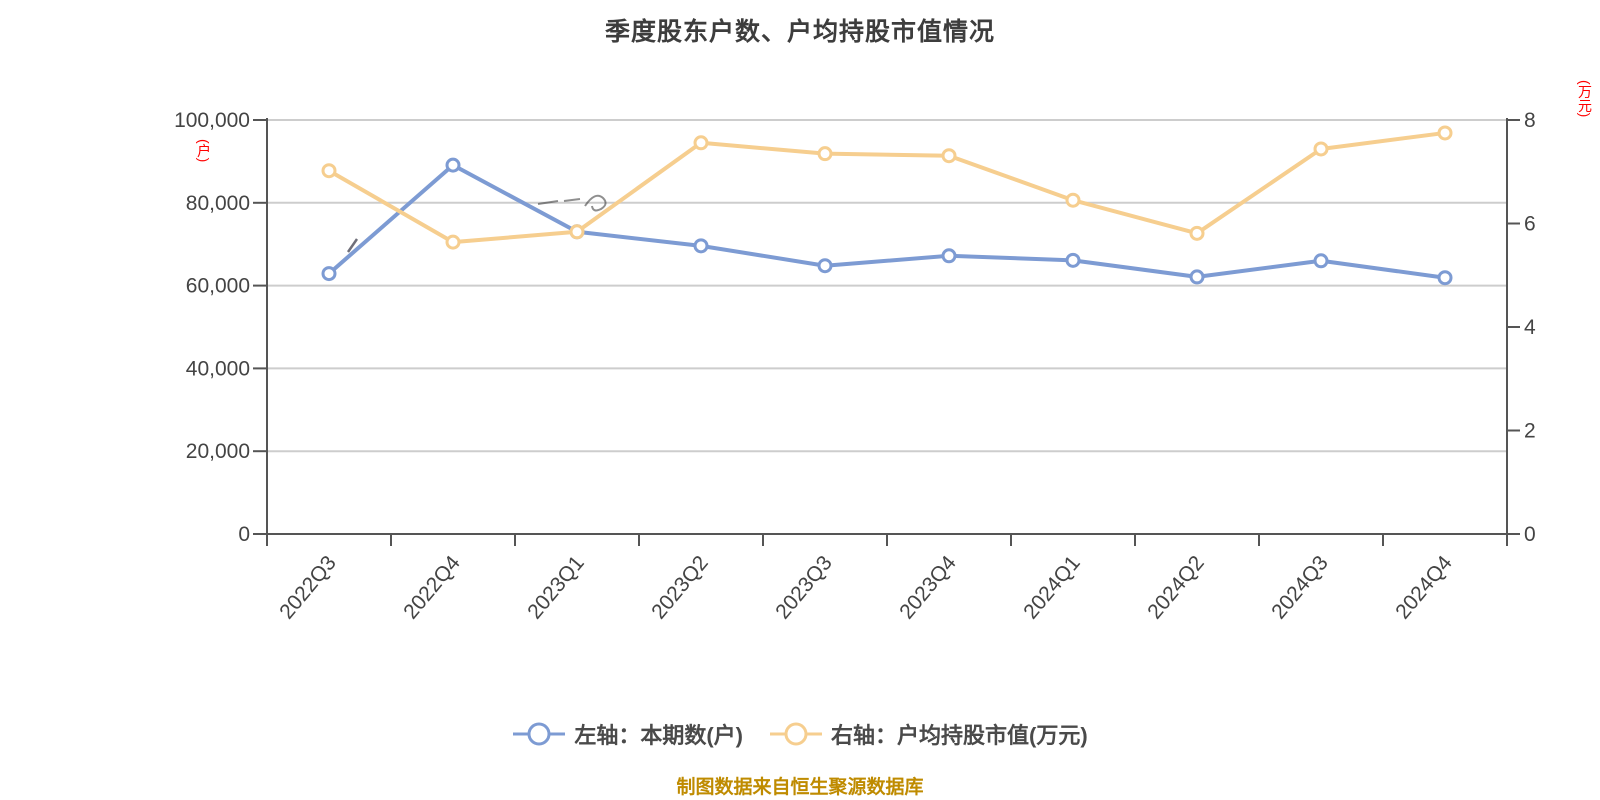  What do you see at coordinates (453, 165) in the screenshot?
I see `data-point-left-2022Q4` at bounding box center [453, 165].